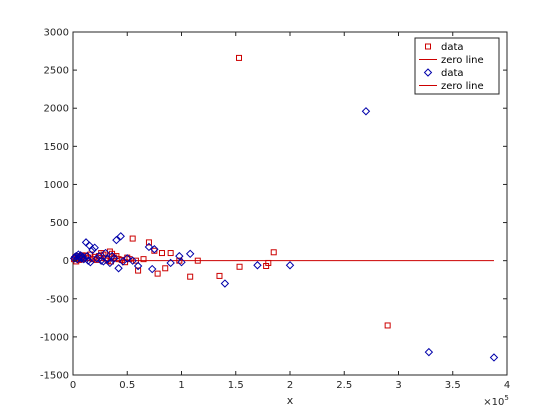 The height and width of the screenshot is (420, 560). What do you see at coordinates (236, 385) in the screenshot?
I see `x-tick-label: 1.5` at bounding box center [236, 385].